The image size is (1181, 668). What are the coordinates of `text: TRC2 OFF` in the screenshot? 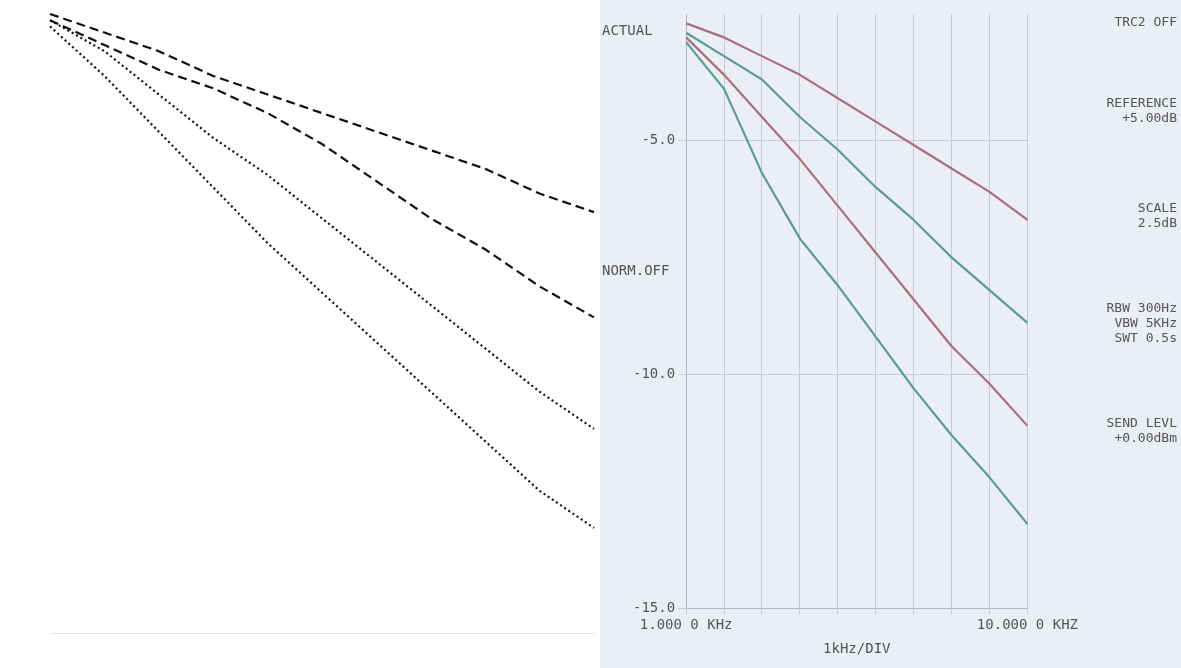 It's located at (1145, 21).